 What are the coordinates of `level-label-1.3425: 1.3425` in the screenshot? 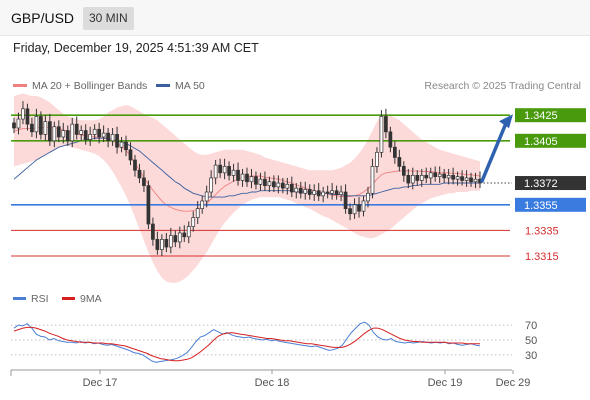 It's located at (550, 115).